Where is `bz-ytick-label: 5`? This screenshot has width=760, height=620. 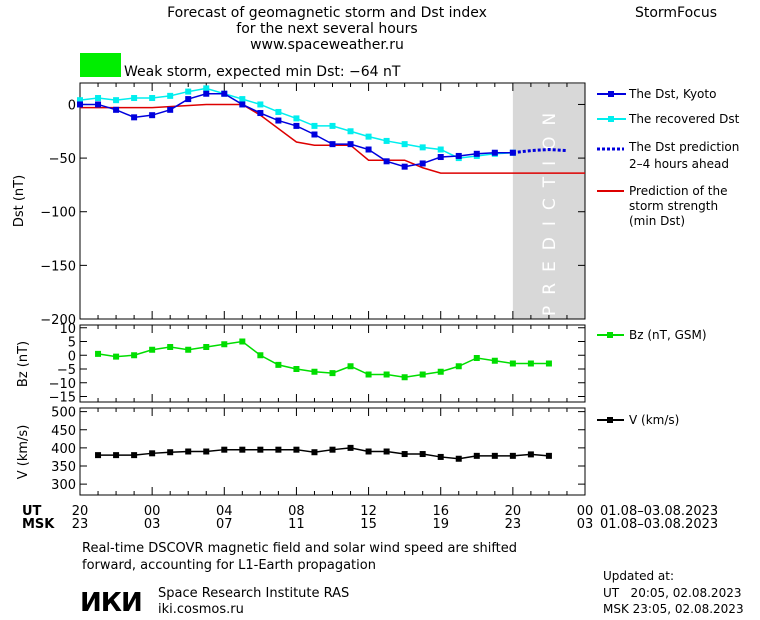 bz-ytick-label: 5 is located at coordinates (72, 343).